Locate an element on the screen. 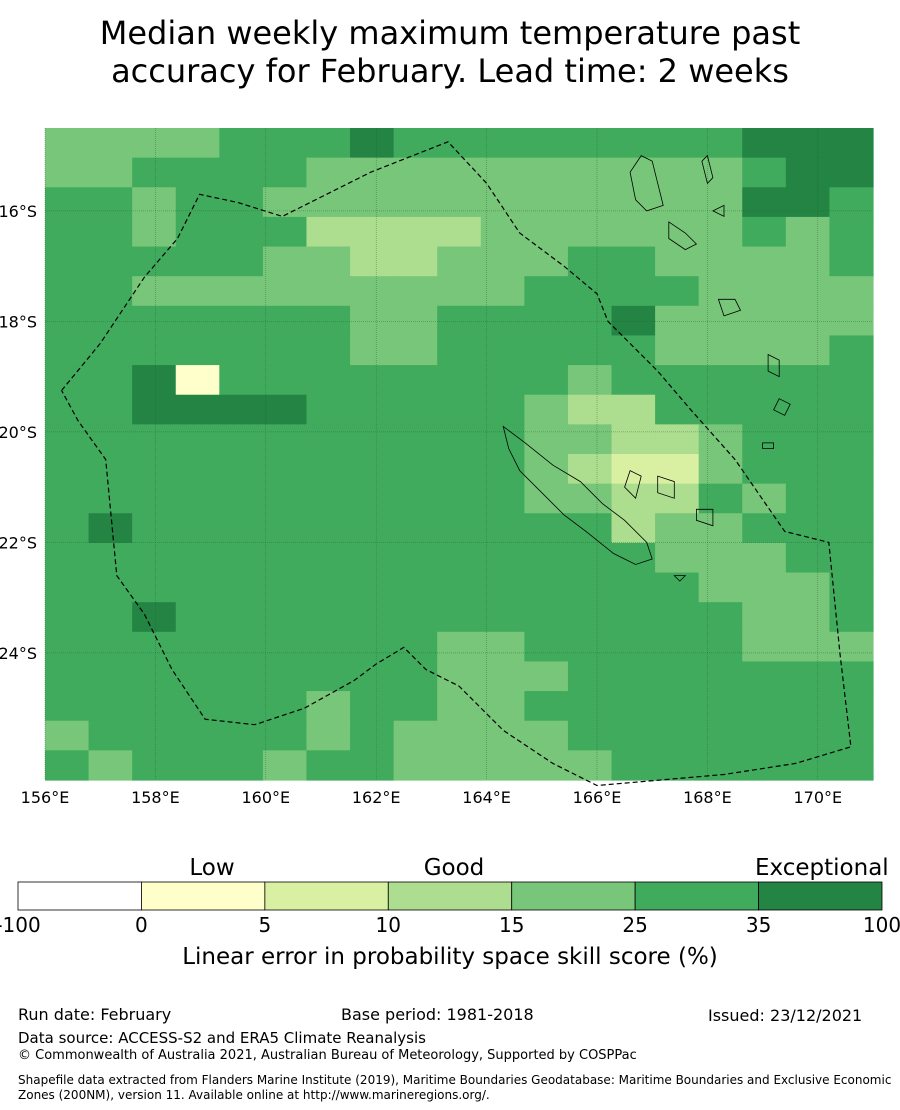 Image resolution: width=900 pixels, height=1110 pixels. colorbar-tick-label: 25 is located at coordinates (634, 925).